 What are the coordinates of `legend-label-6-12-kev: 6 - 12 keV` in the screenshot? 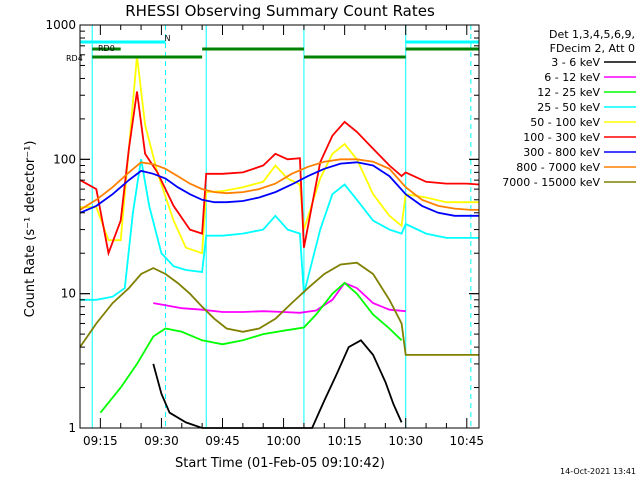 It's located at (572, 77).